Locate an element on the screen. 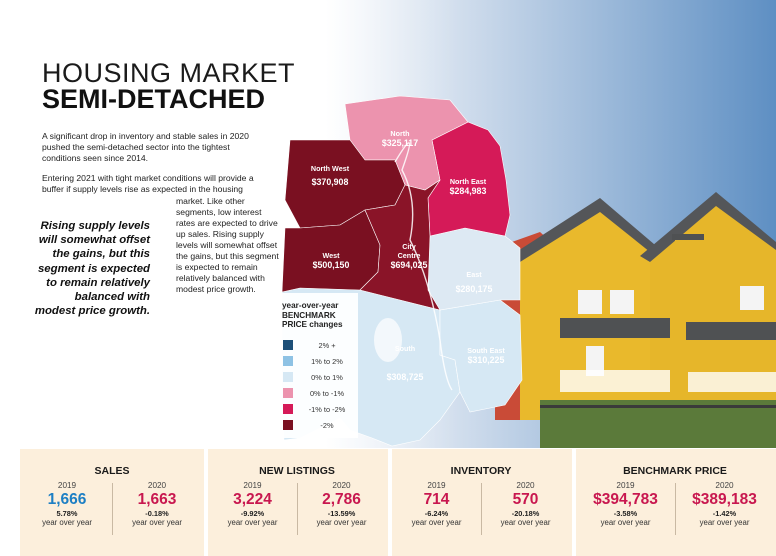  legend-title-line3: PRICE changes is located at coordinates (312, 324).